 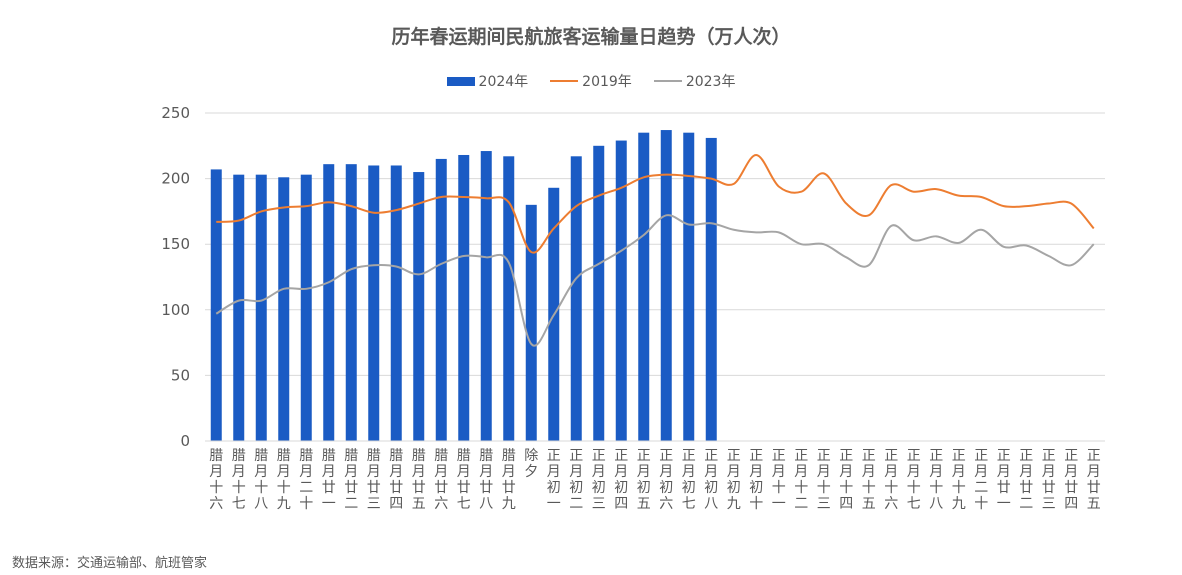 I want to click on x-tick-label: 正月十八, so click(x=936, y=480).